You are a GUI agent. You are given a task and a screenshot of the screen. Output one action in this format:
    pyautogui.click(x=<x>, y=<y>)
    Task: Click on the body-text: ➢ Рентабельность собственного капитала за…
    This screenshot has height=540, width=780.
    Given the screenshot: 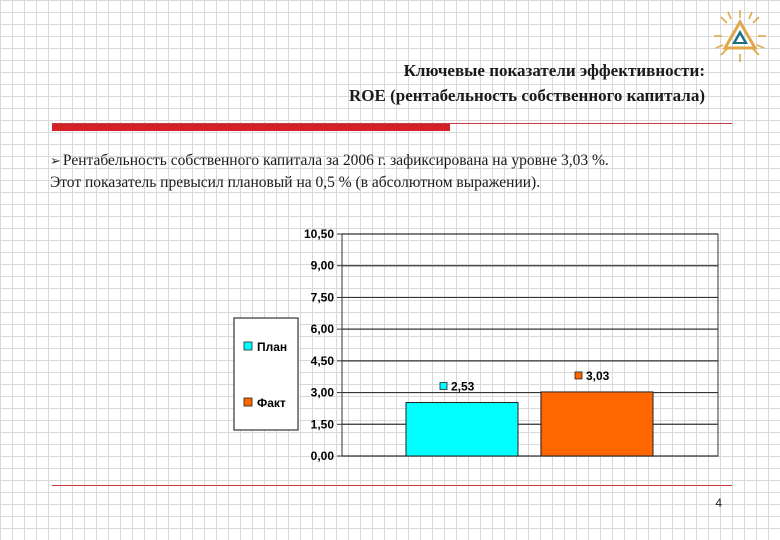 What is the action you would take?
    pyautogui.click(x=400, y=172)
    